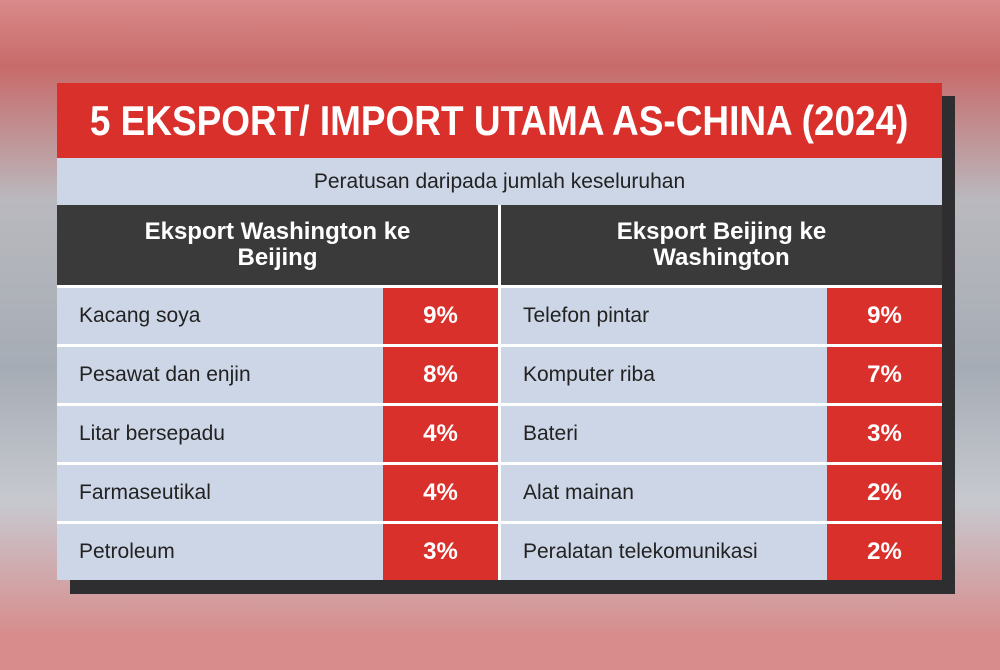 The width and height of the screenshot is (1000, 670). I want to click on table-row: Litar bersepadu 4%, so click(277, 434).